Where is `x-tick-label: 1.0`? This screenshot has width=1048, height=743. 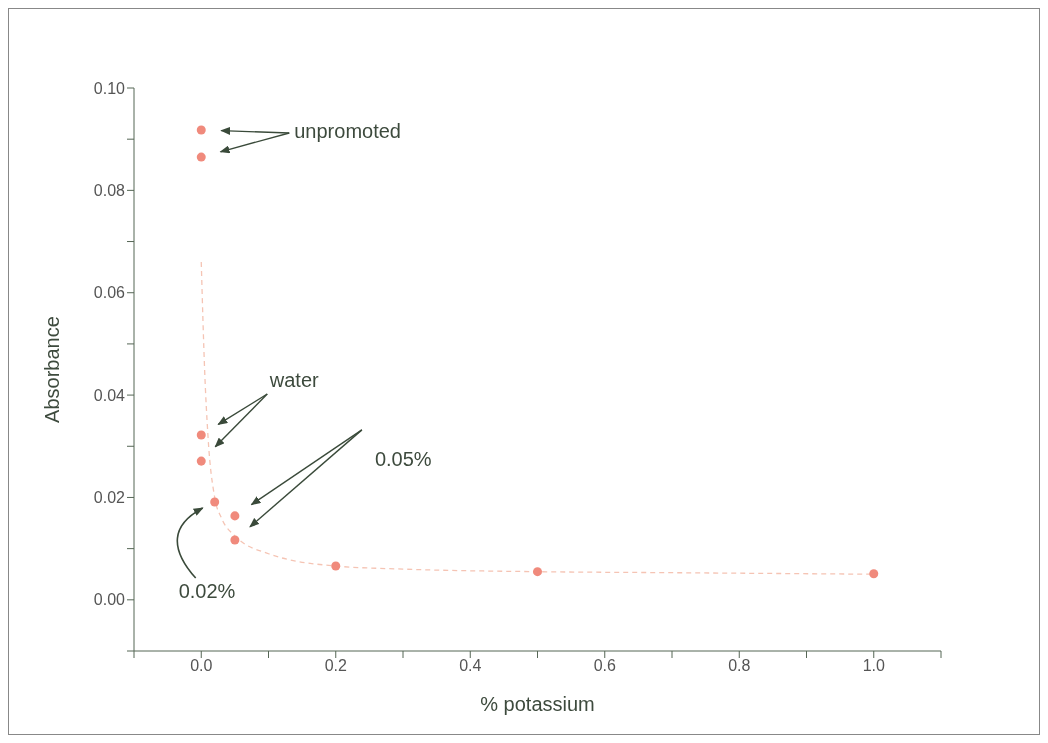 x-tick-label: 1.0 is located at coordinates (873, 666).